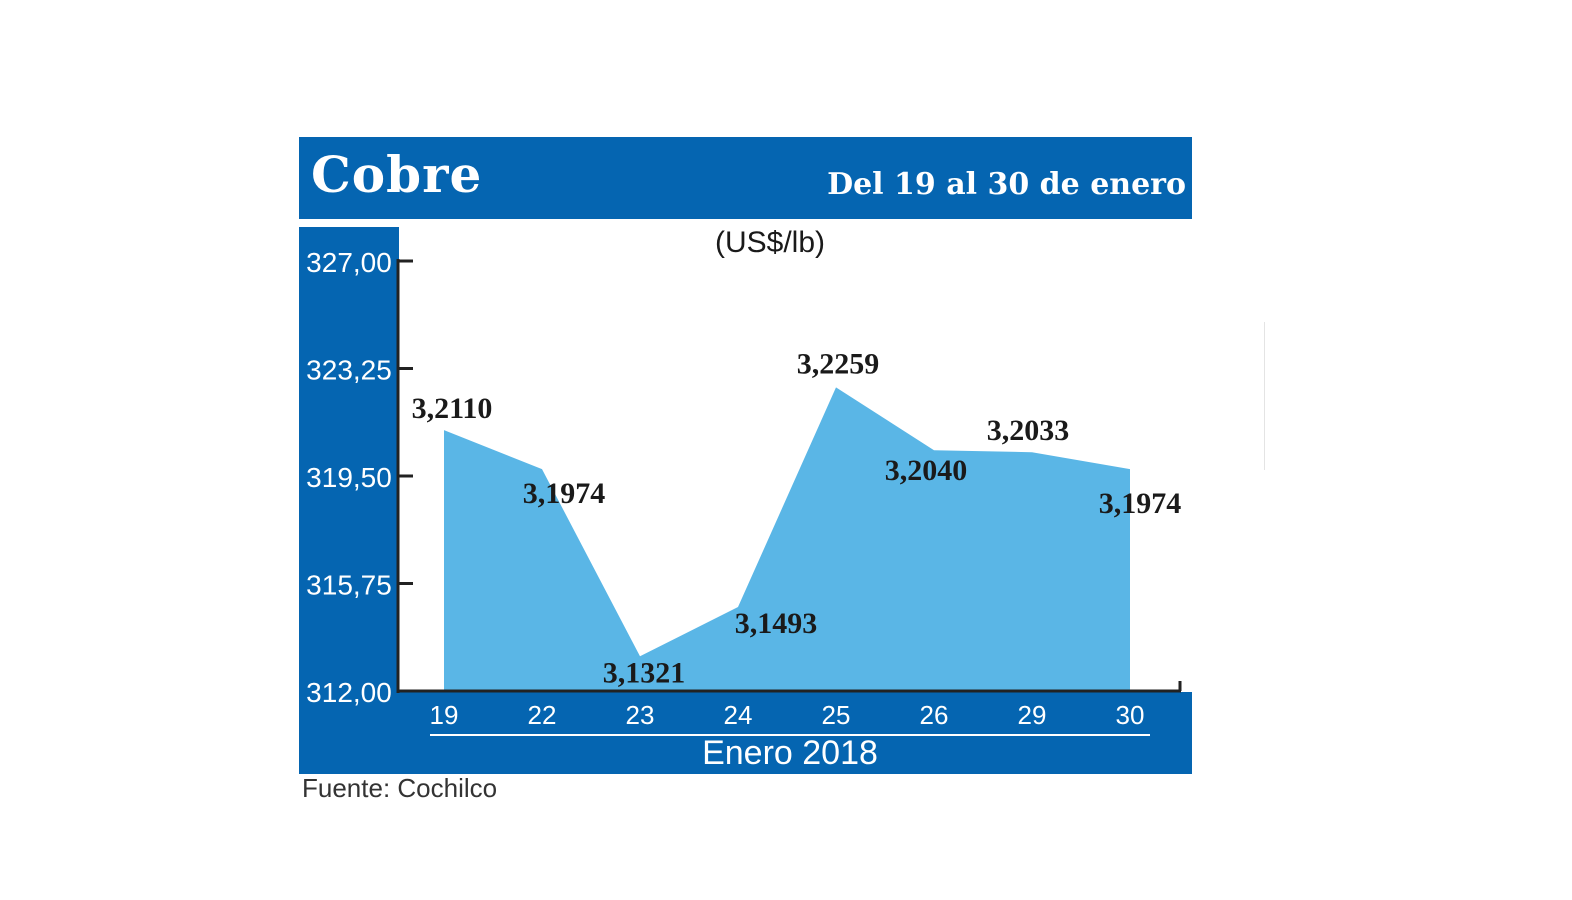  What do you see at coordinates (838, 363) in the screenshot?
I see `data-label: 3,2259` at bounding box center [838, 363].